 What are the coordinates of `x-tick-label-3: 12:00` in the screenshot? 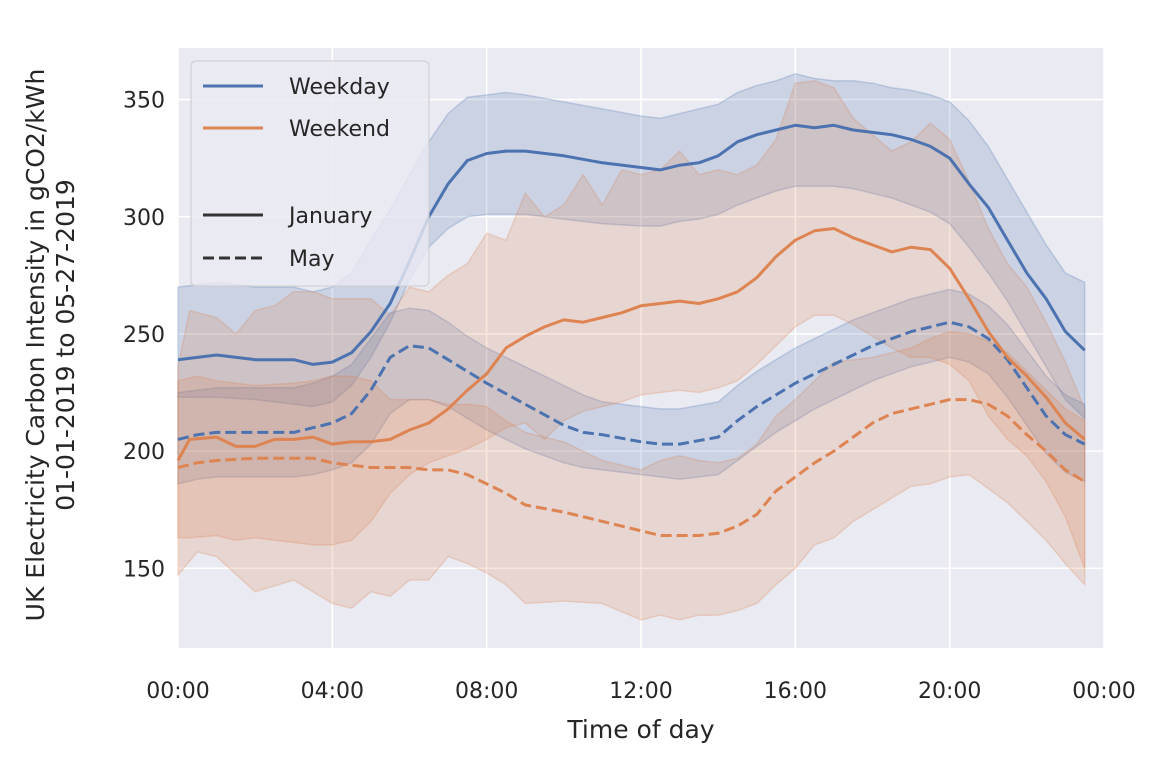 It's located at (640, 691).